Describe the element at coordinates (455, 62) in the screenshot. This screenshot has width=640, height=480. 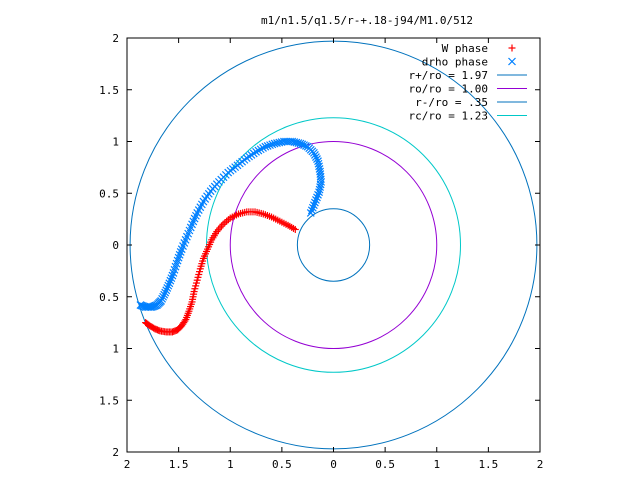
I see `legend-label: drho phase` at that location.